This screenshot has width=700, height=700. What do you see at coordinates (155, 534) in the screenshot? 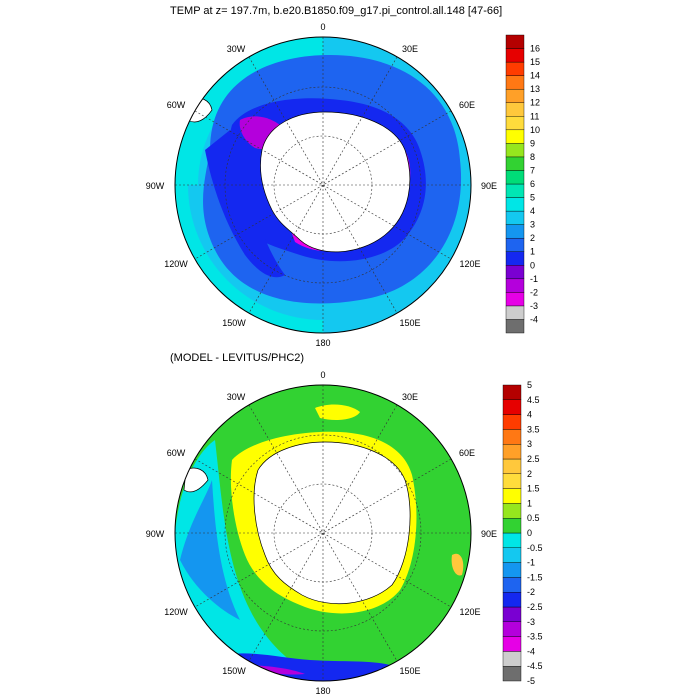
I see `lon-label: 90W` at bounding box center [155, 534].